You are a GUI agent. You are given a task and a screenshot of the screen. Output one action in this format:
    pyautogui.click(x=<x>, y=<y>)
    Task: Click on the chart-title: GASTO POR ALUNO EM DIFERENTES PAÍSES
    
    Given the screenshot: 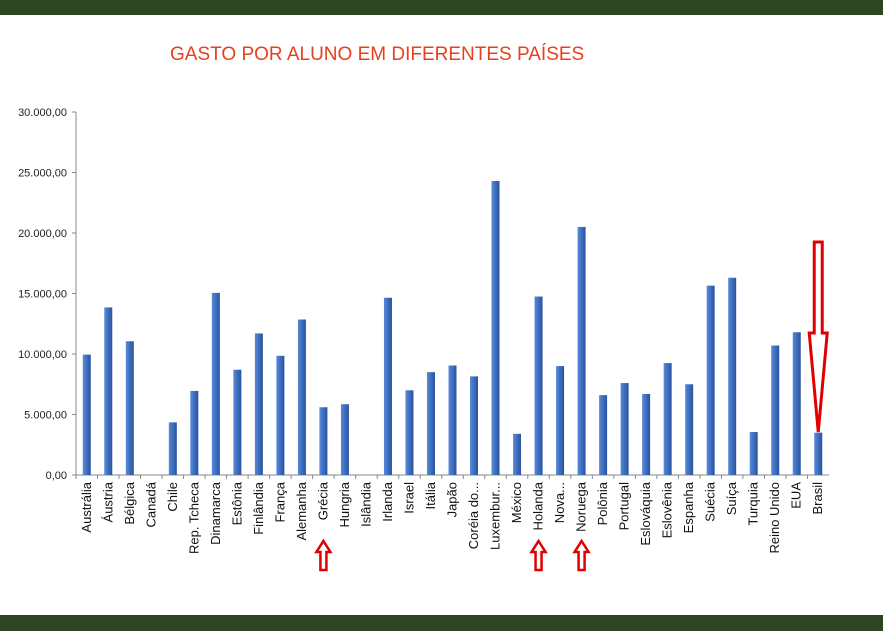 What is the action you would take?
    pyautogui.click(x=377, y=54)
    